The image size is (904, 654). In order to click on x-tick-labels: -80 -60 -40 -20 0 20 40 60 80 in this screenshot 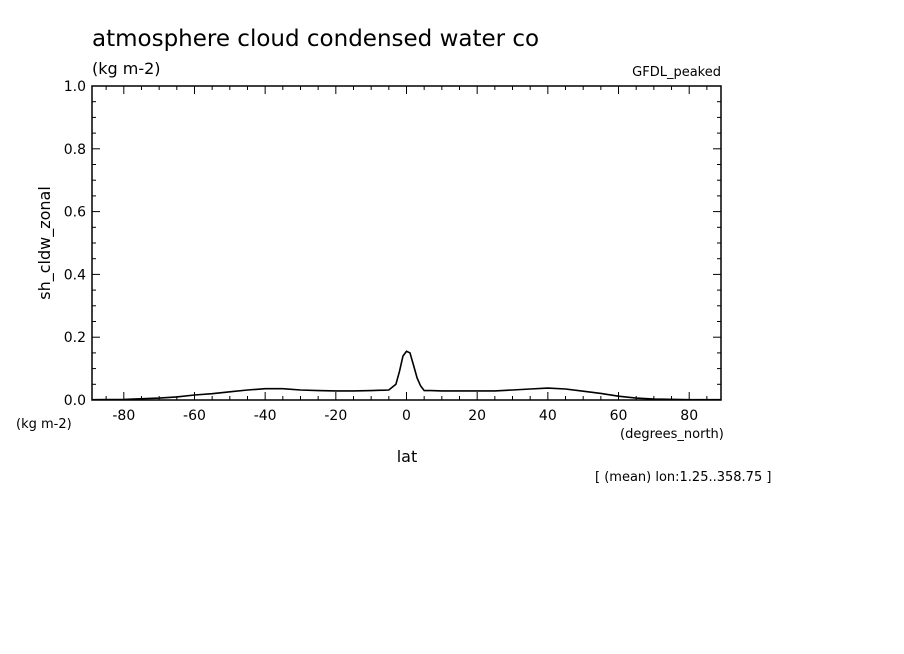, I will do `click(405, 416)`.